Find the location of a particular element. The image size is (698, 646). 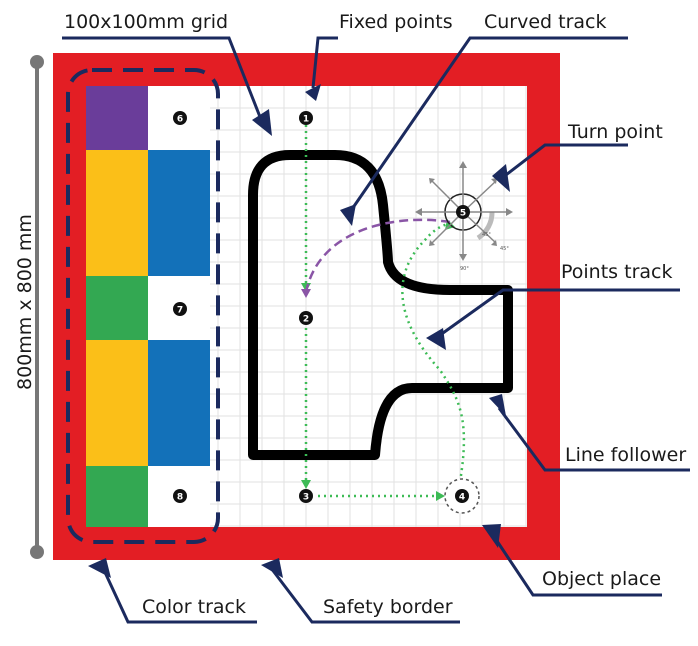

angle-label: 90° is located at coordinates (464, 269).